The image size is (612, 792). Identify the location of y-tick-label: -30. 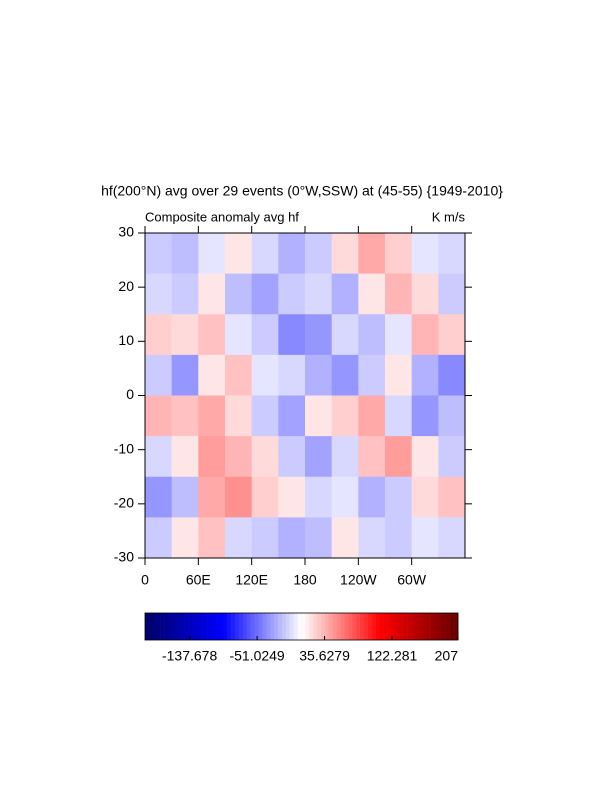
(124, 557).